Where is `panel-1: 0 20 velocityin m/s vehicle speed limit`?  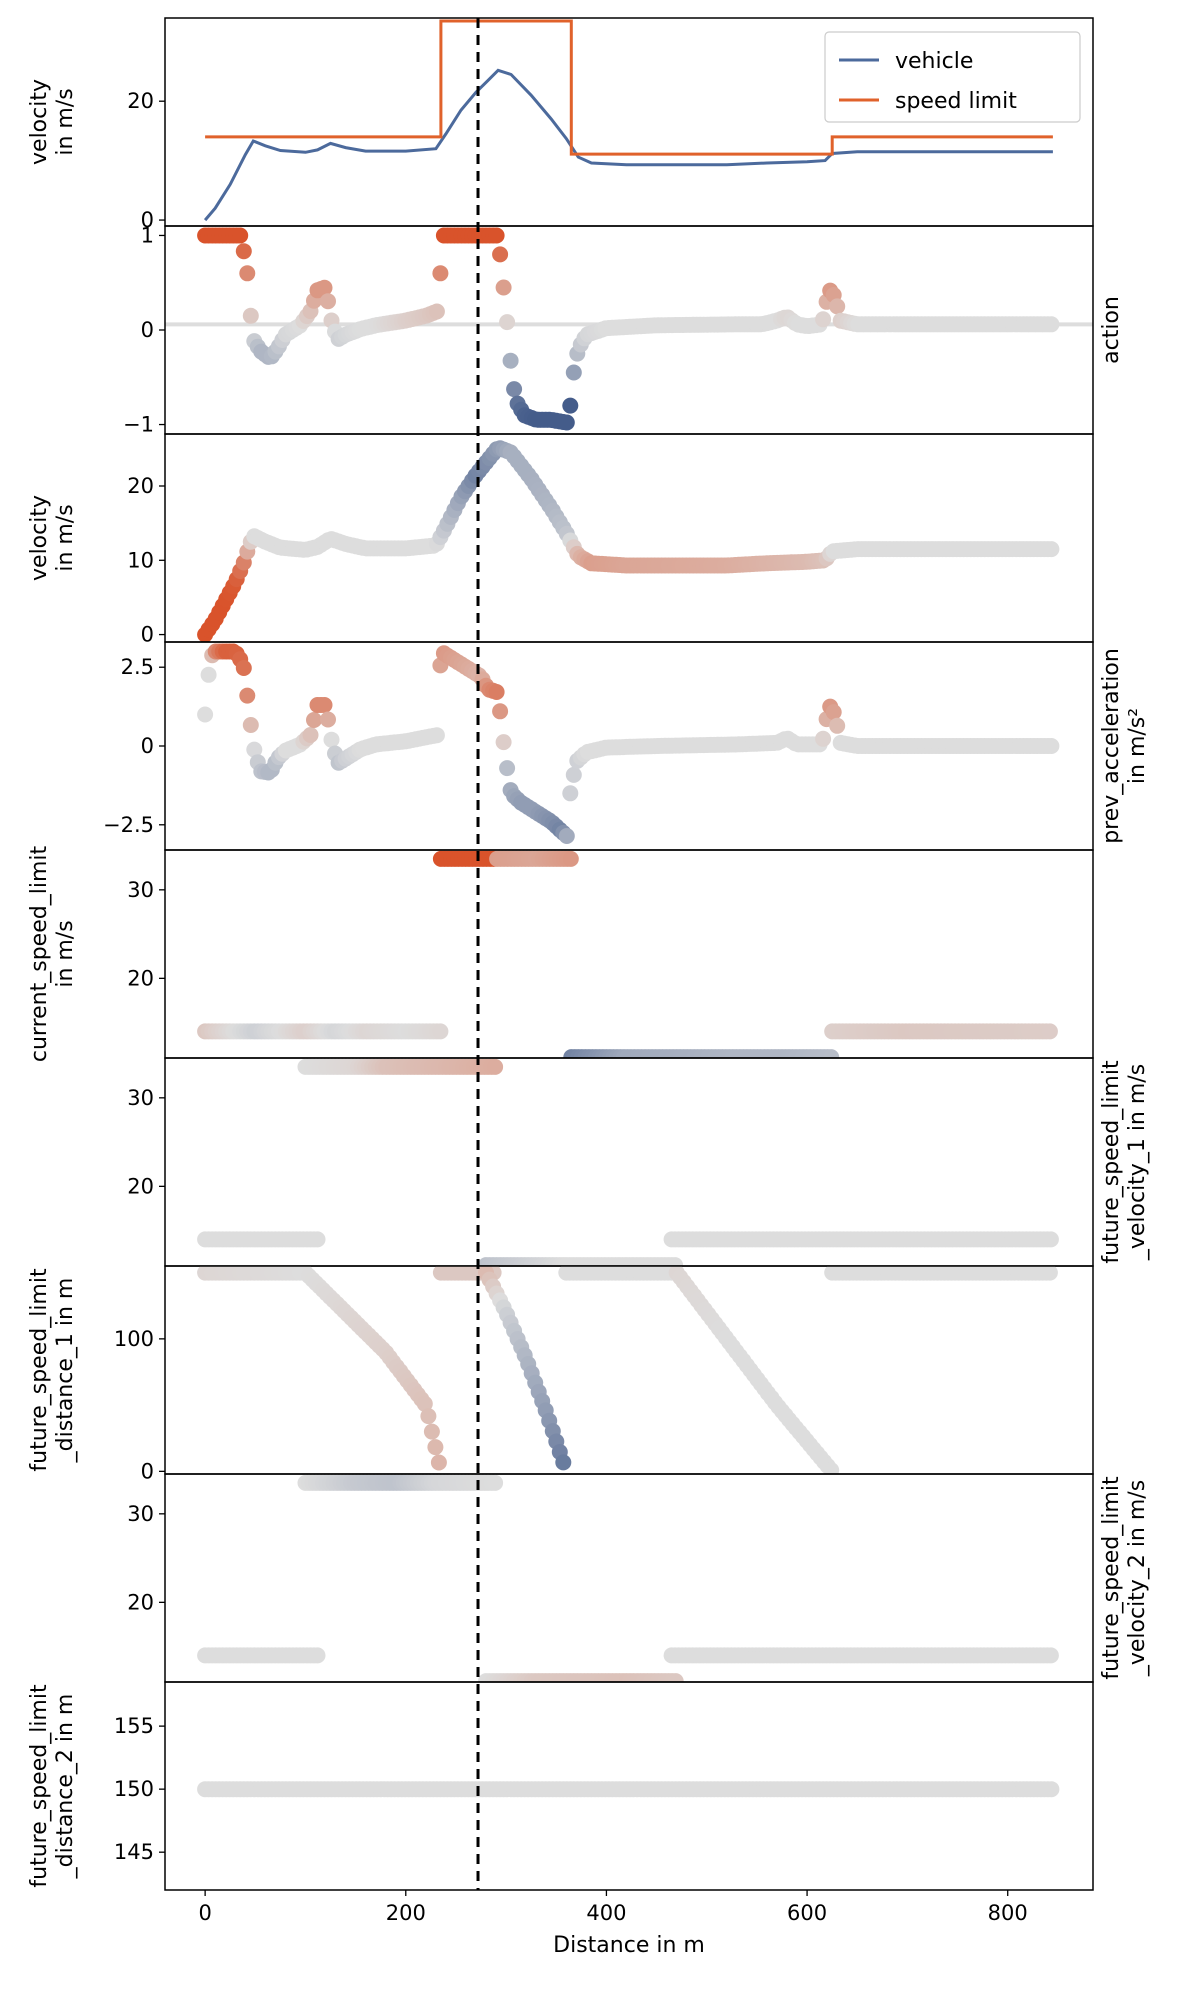
panel-1: 0 20 velocityin m/s vehicle speed limit is located at coordinates (560, 124).